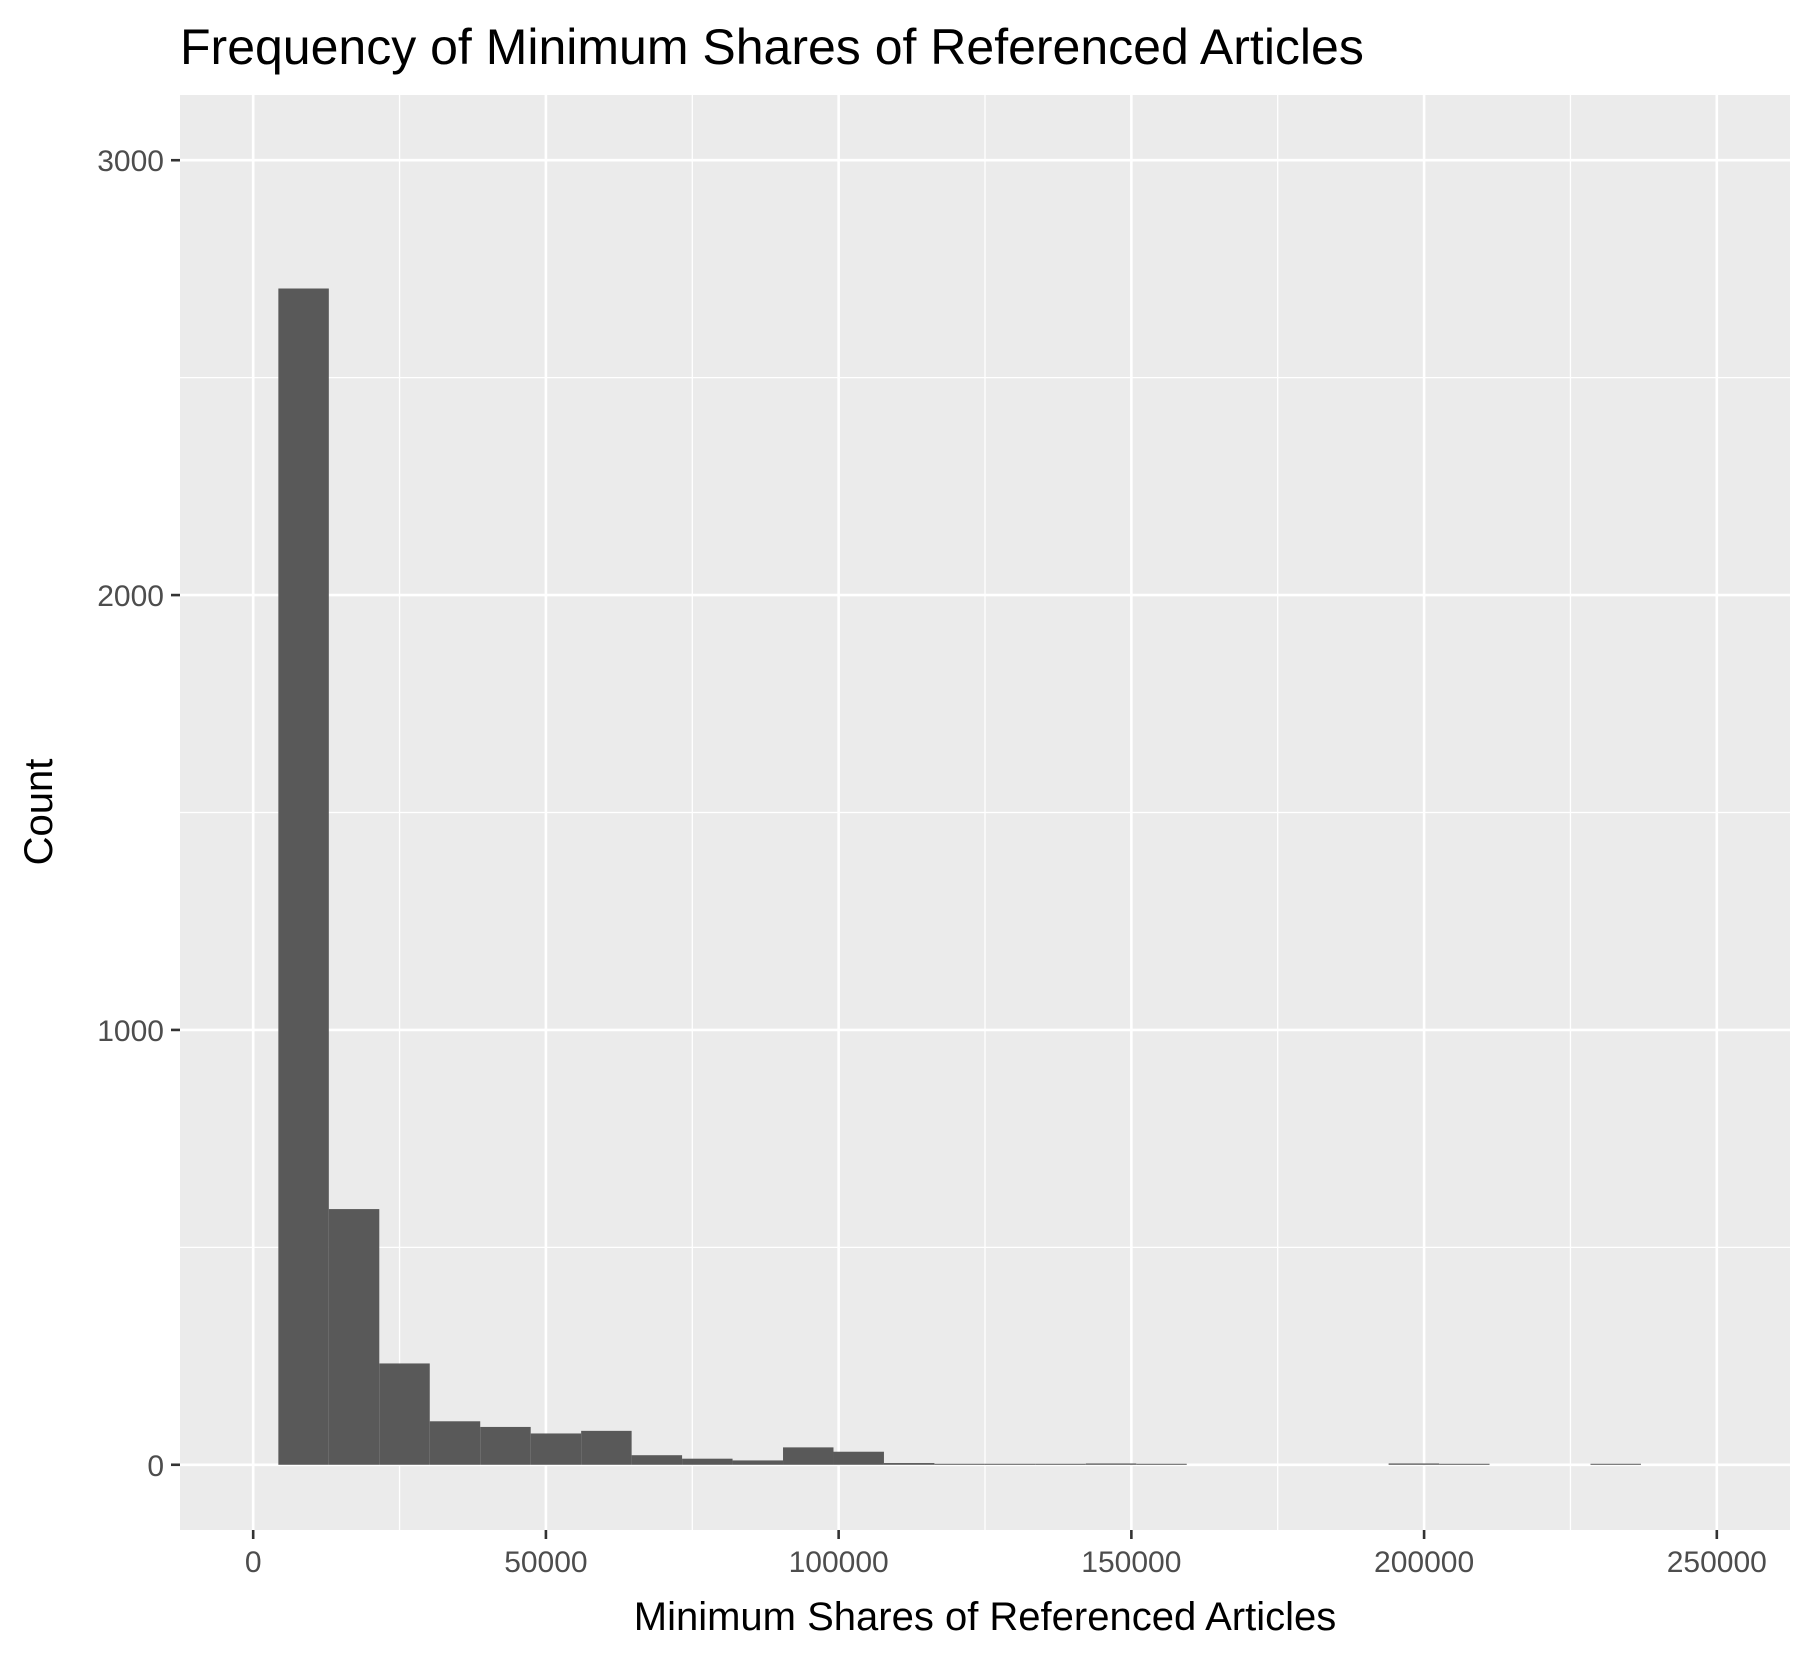 The height and width of the screenshot is (1658, 1808). I want to click on x-axis-title: Minimum Shares of Referenced Articles, so click(985, 1617).